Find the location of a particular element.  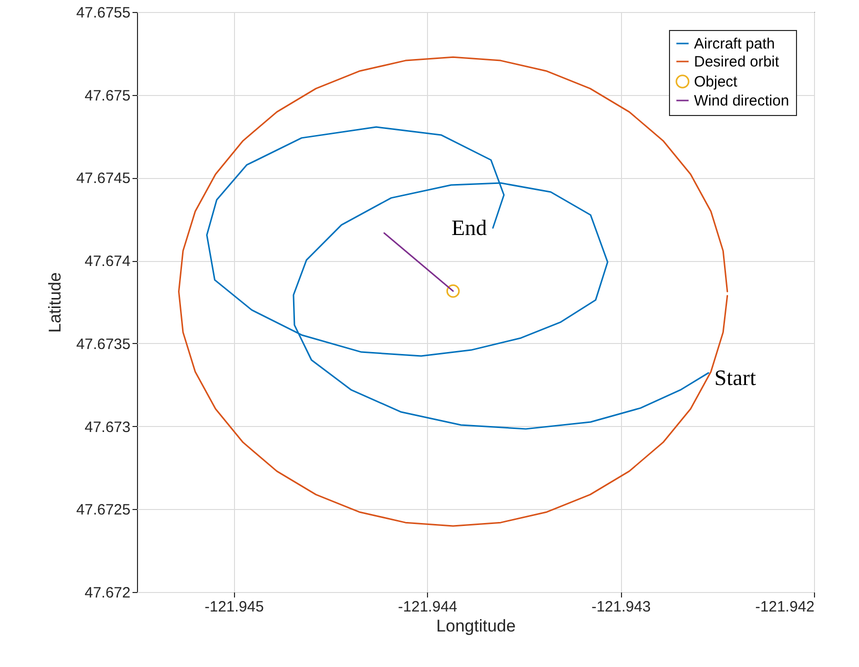

y-tick-label: 47.6755 is located at coordinates (103, 13).